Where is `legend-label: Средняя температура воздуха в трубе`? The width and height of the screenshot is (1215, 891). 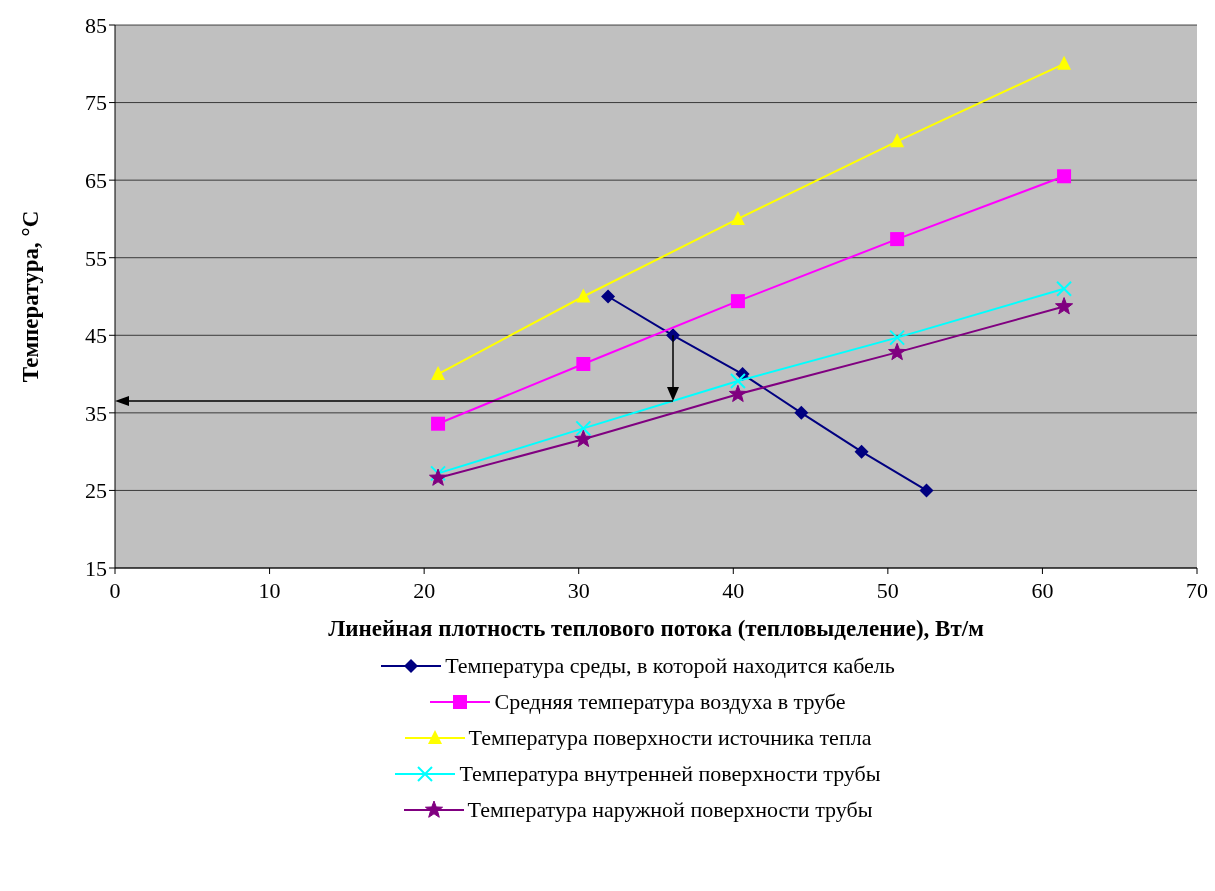 legend-label: Средняя температура воздуха в трубе is located at coordinates (670, 702).